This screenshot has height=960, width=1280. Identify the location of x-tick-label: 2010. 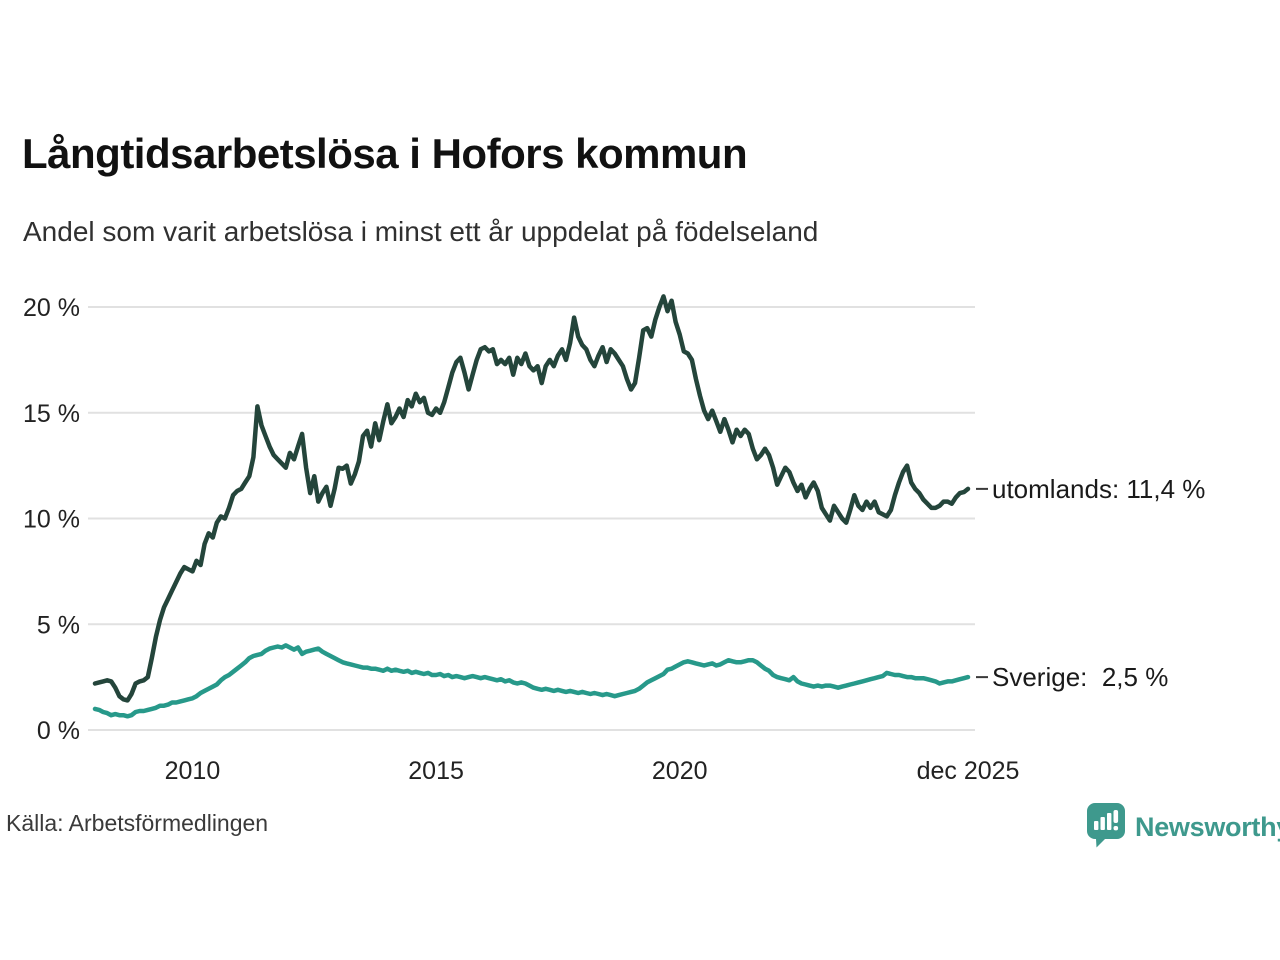
(193, 771).